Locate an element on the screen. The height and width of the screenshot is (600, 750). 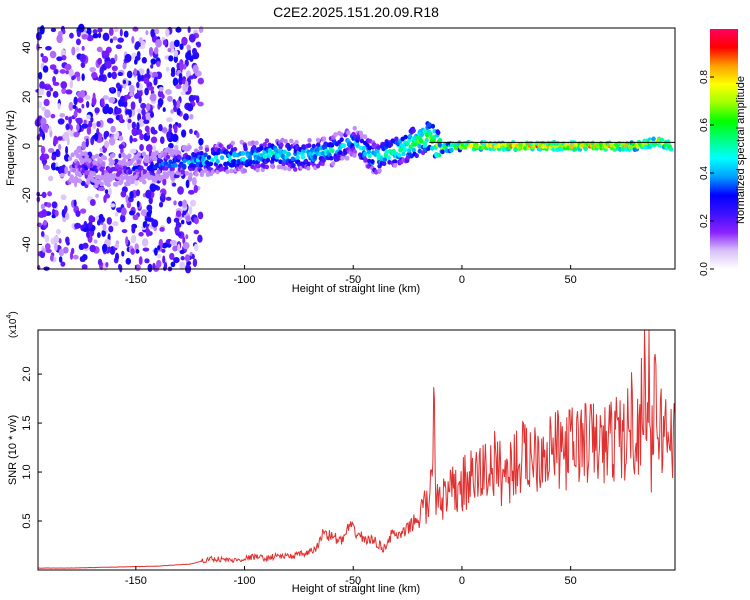
heatmap-y-ticks: -40 -20 0 20 40 is located at coordinates (31, 147).